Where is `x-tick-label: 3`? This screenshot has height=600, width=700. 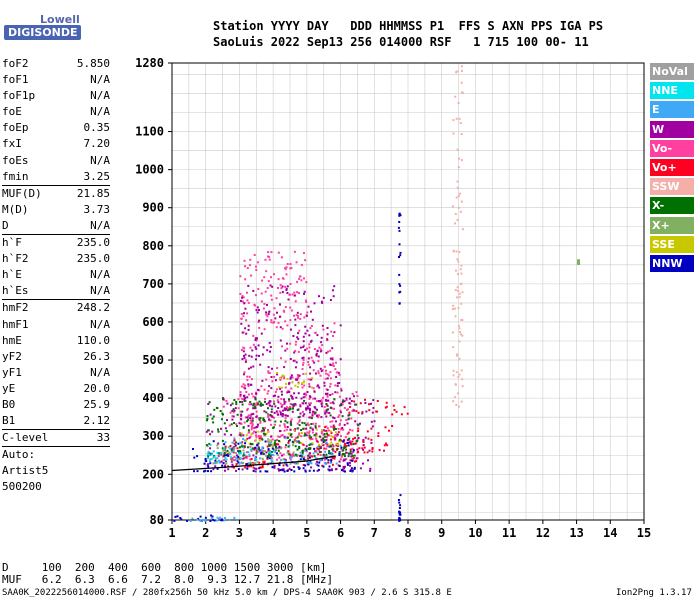 x-tick-label: 3 is located at coordinates (239, 533).